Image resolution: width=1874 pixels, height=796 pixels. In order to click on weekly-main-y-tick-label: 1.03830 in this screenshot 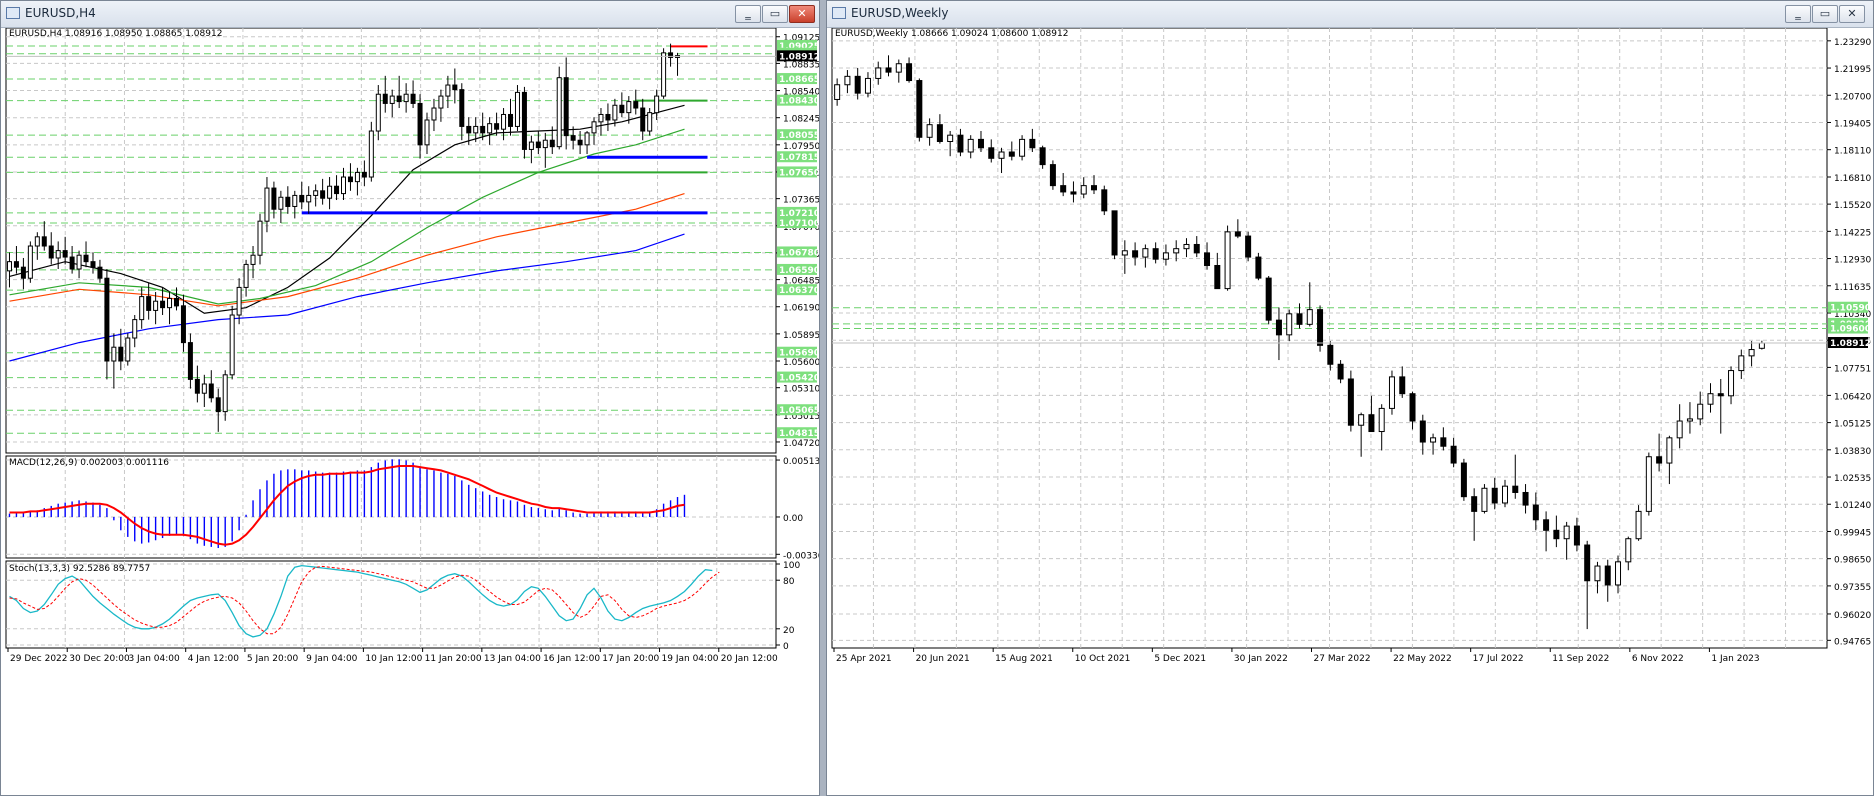, I will do `click(1852, 452)`.